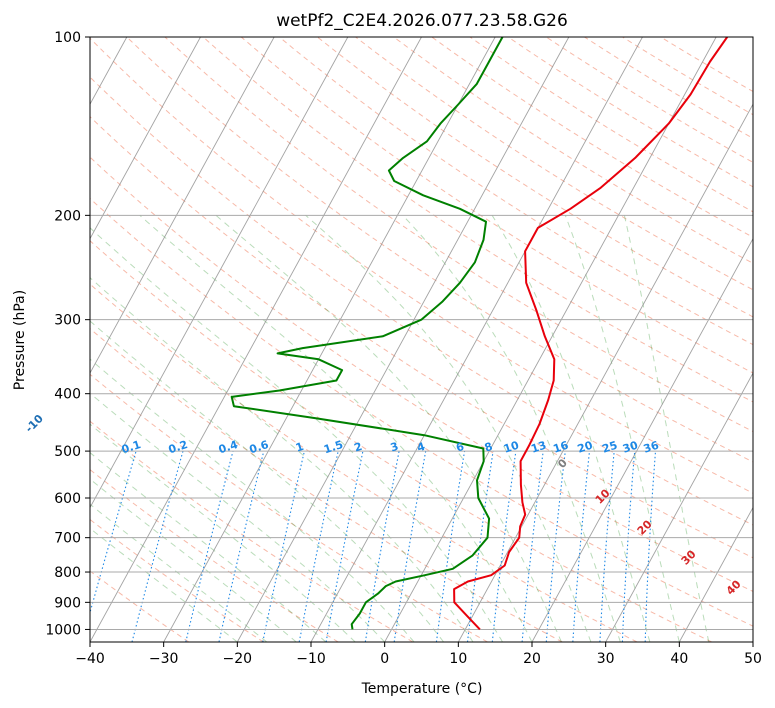 This screenshot has width=775, height=708. What do you see at coordinates (34, 423) in the screenshot?
I see `dry-adiabat-label: -10` at bounding box center [34, 423].